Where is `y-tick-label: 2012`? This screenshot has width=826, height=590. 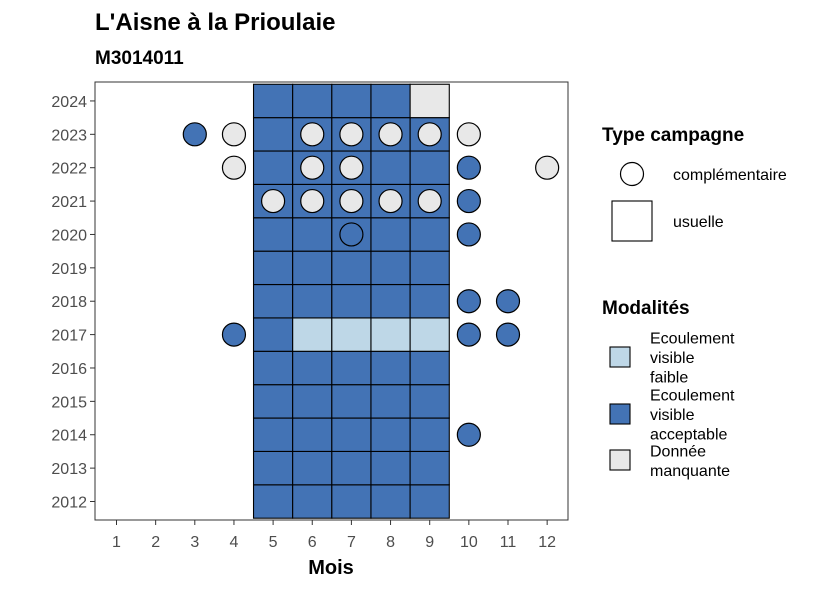
y-tick-label: 2012 is located at coordinates (69, 503).